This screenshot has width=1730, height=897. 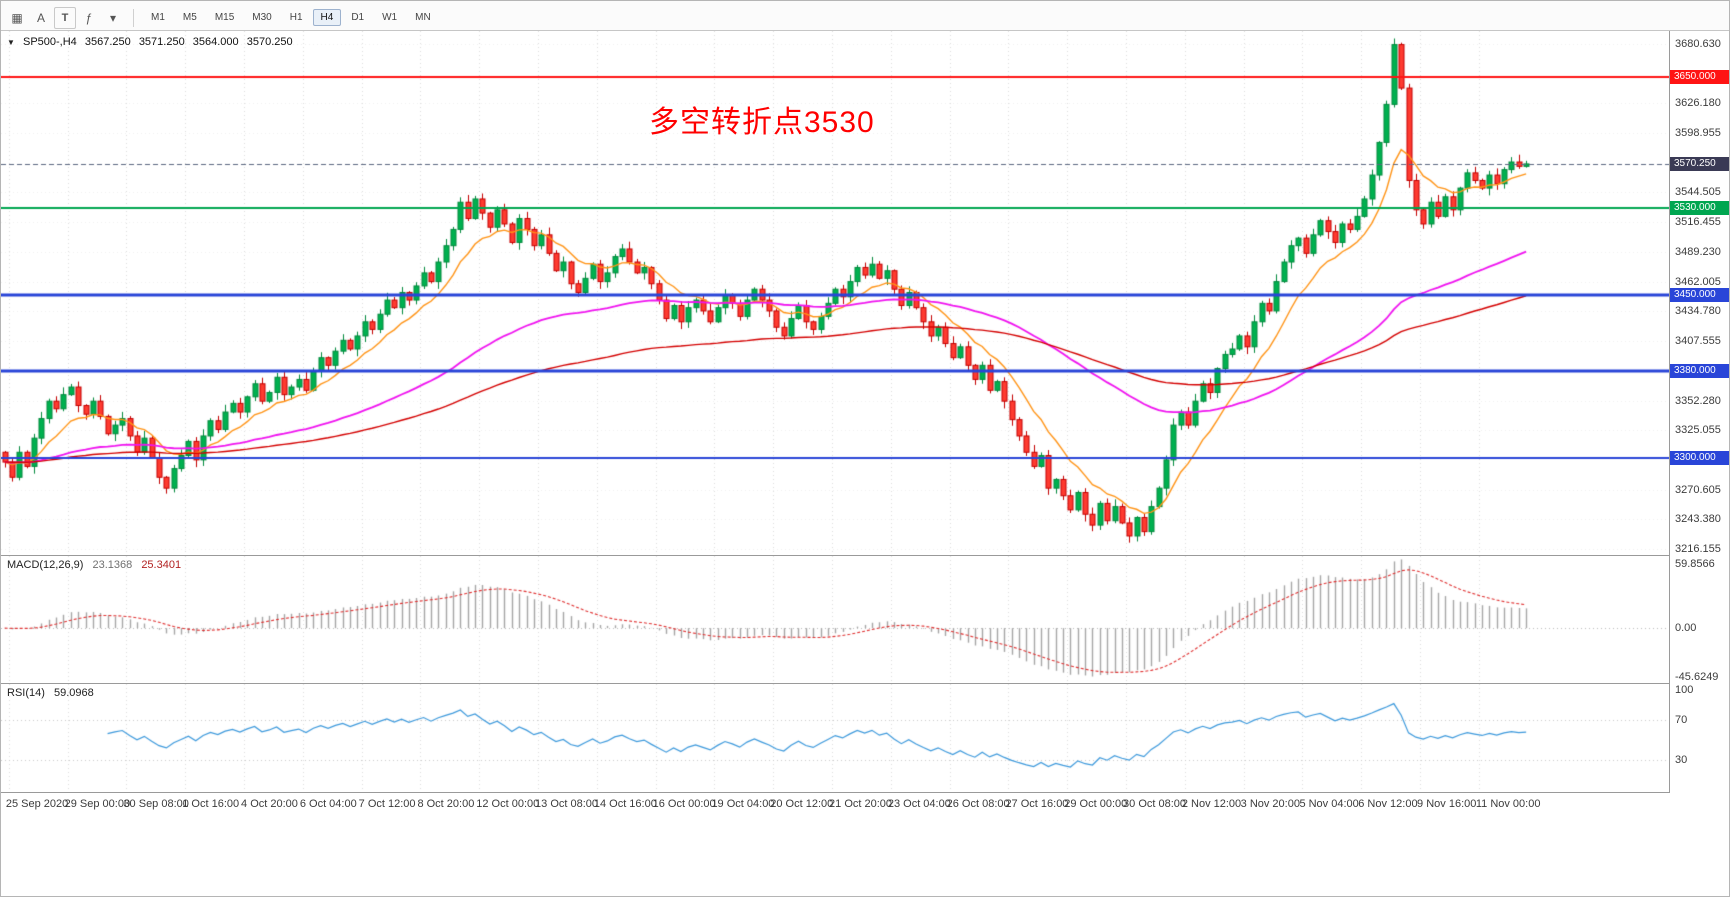 I want to click on price-tick-label: 3216.155, so click(x=1698, y=548).